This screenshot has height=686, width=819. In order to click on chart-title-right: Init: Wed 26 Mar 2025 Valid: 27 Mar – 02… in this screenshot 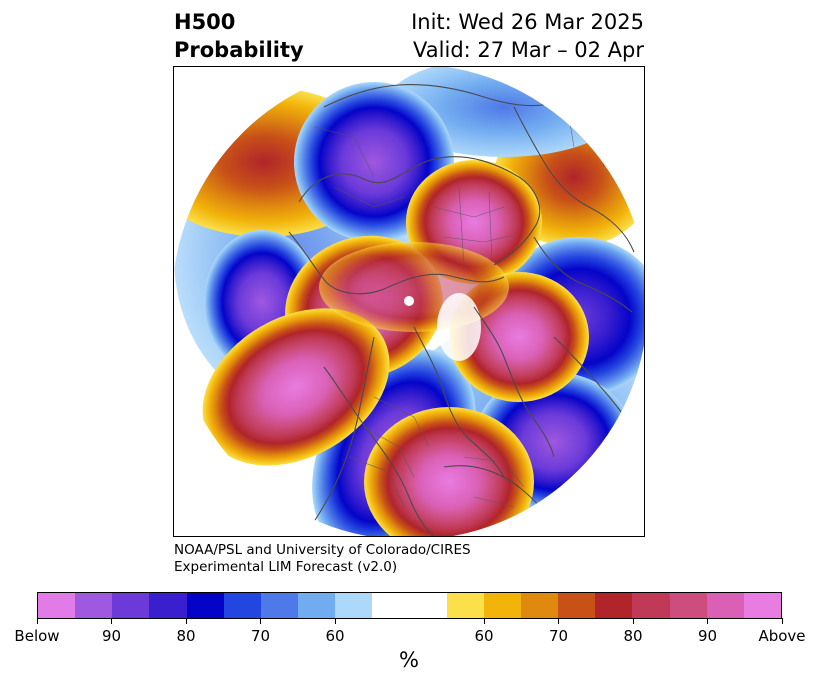, I will do `click(527, 36)`.